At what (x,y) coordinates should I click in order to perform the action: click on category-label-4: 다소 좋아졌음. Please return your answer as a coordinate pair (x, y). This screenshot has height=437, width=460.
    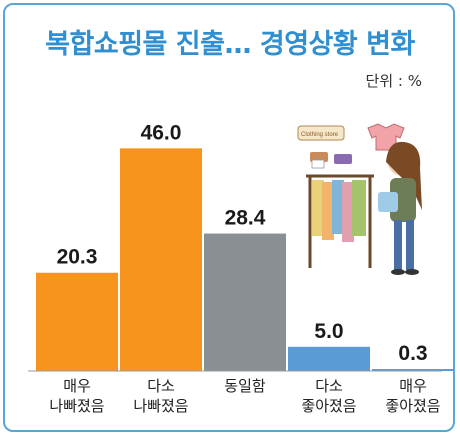
    Looking at the image, I should click on (328, 396).